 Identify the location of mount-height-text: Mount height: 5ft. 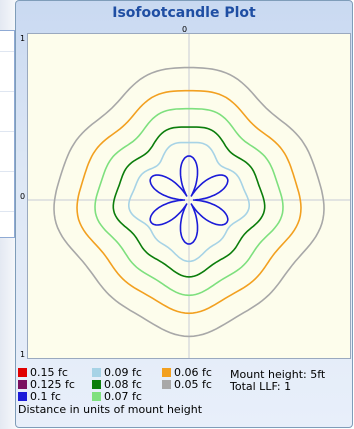
(278, 374).